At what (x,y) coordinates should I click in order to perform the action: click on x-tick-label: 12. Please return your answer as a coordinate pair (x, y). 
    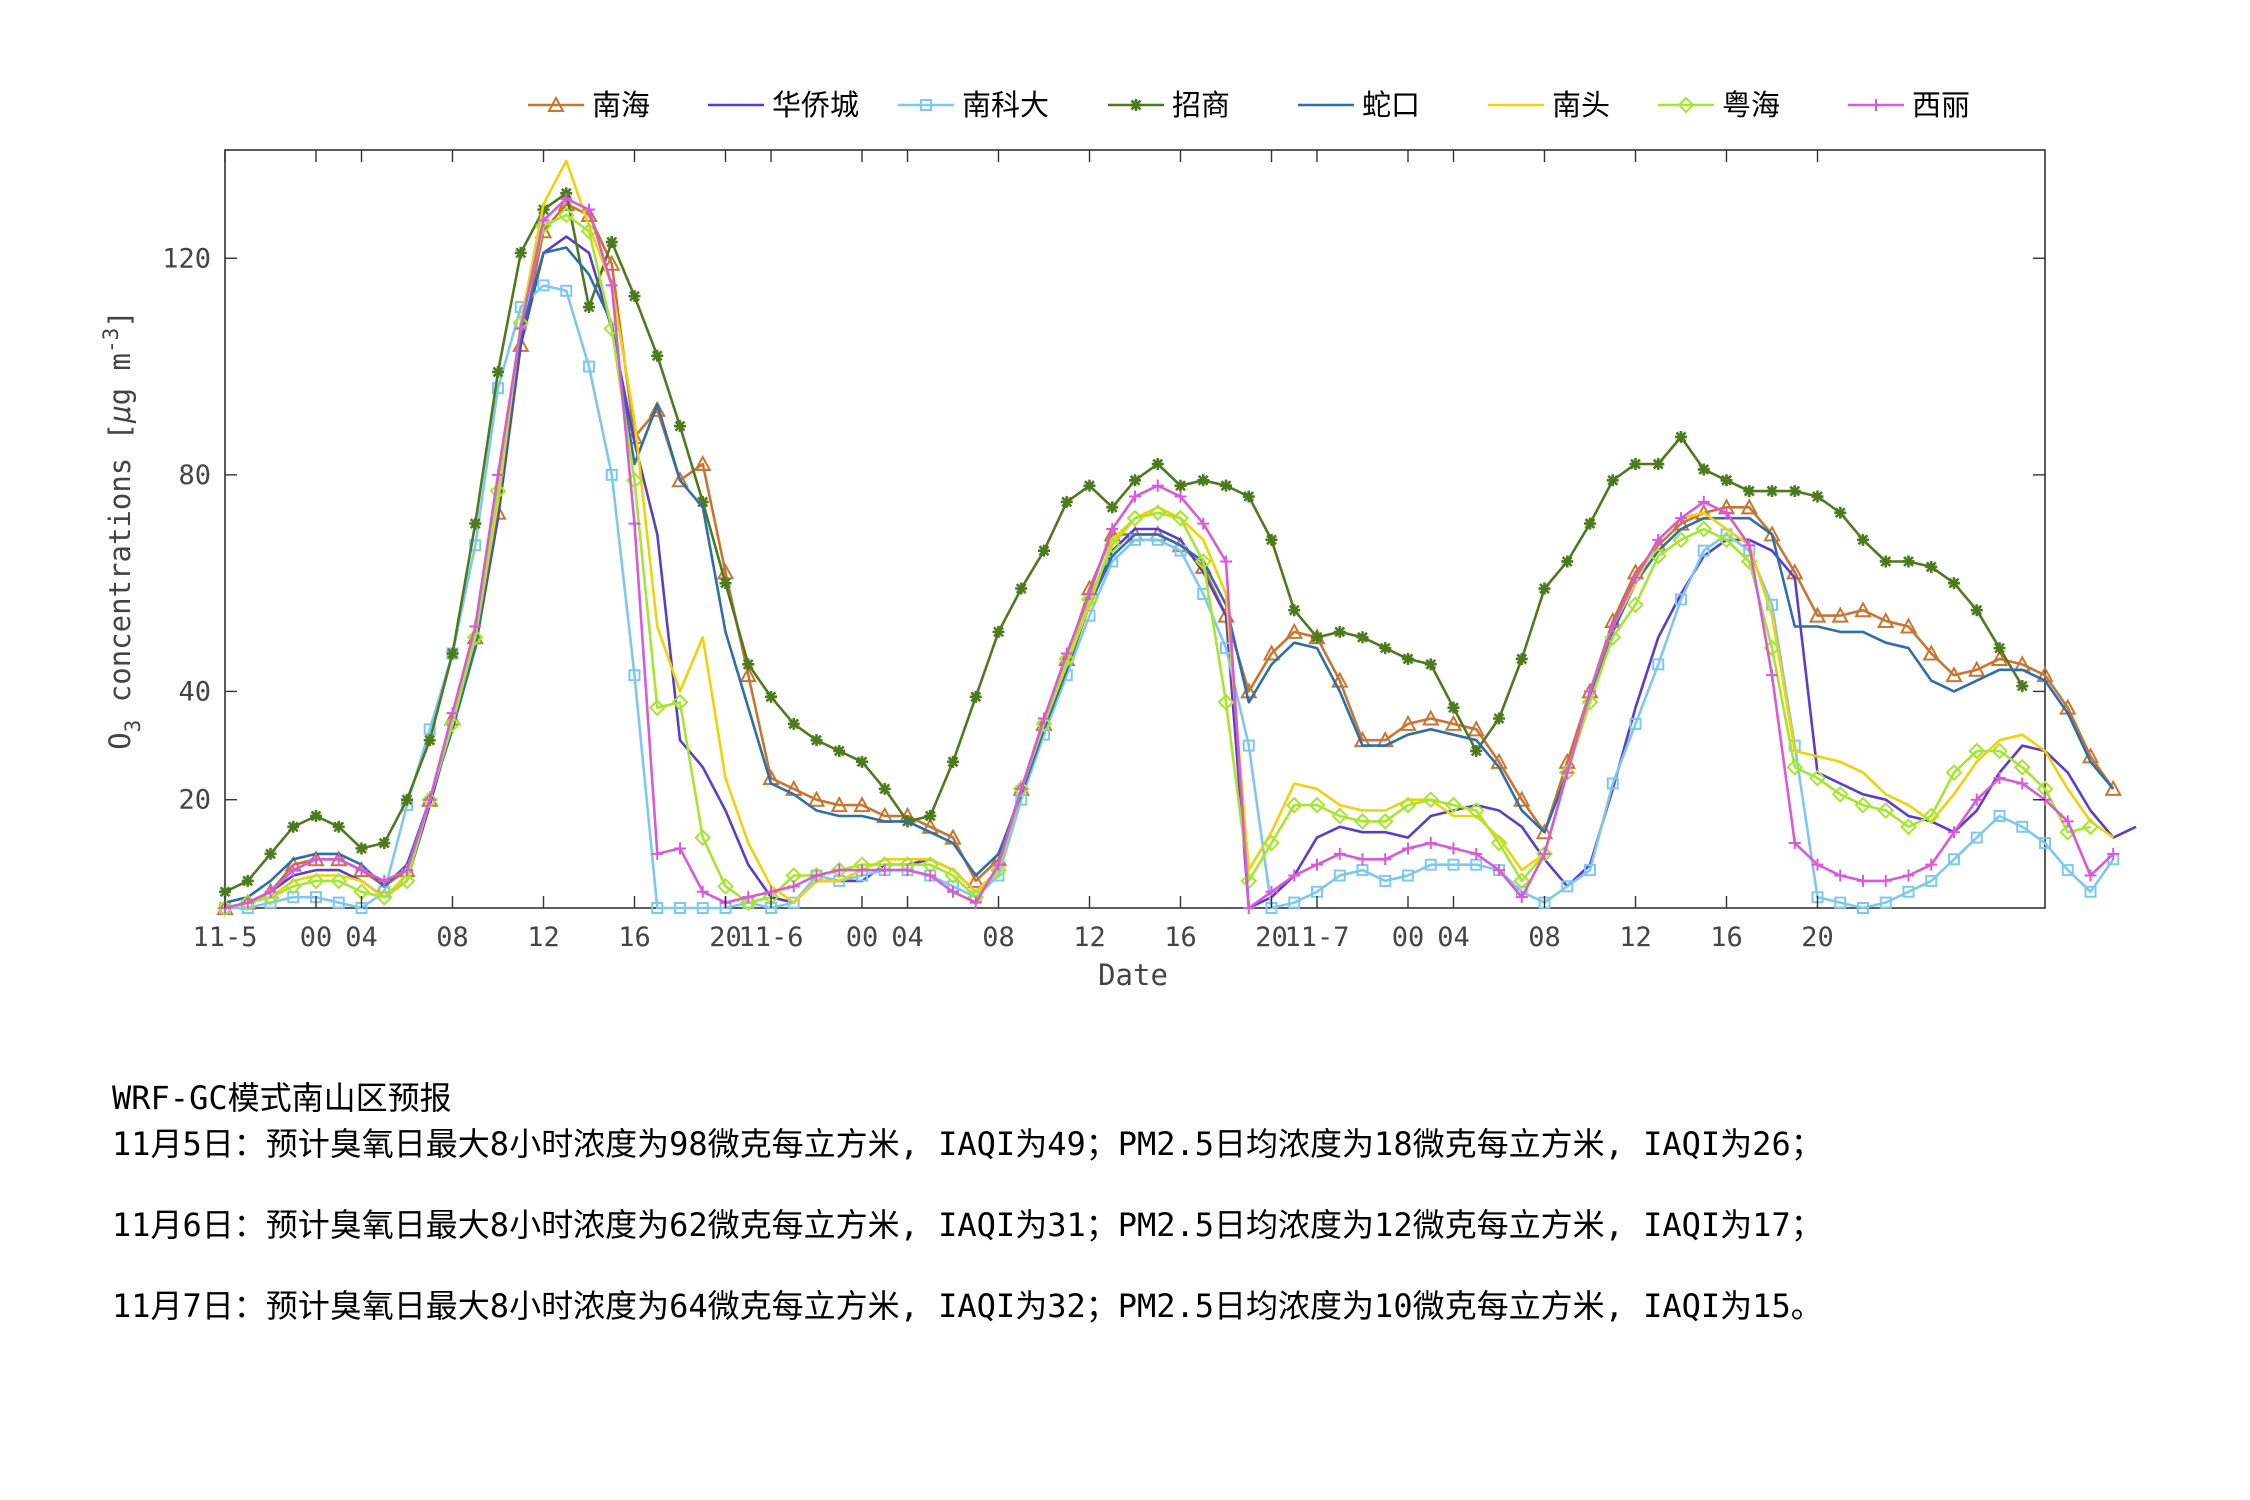
    Looking at the image, I should click on (1089, 937).